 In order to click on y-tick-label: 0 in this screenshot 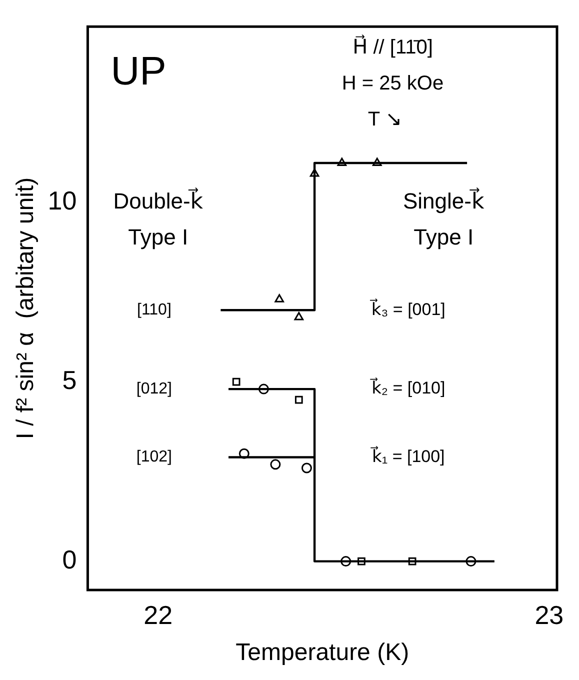, I will do `click(69, 559)`.